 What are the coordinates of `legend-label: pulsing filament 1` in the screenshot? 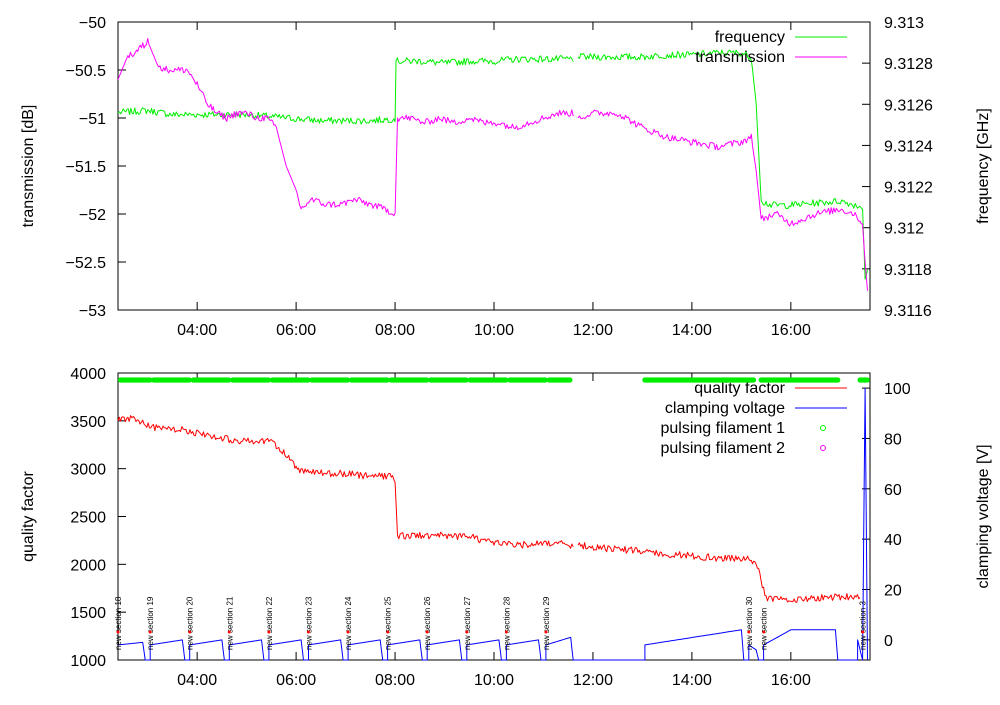 It's located at (722, 428).